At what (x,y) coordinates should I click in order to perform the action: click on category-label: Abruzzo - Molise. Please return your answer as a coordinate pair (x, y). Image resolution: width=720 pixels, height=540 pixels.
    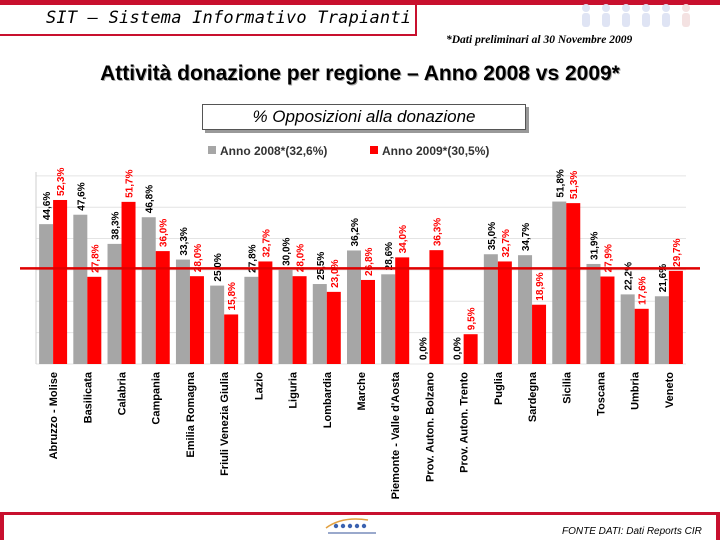
    Looking at the image, I should click on (54, 415).